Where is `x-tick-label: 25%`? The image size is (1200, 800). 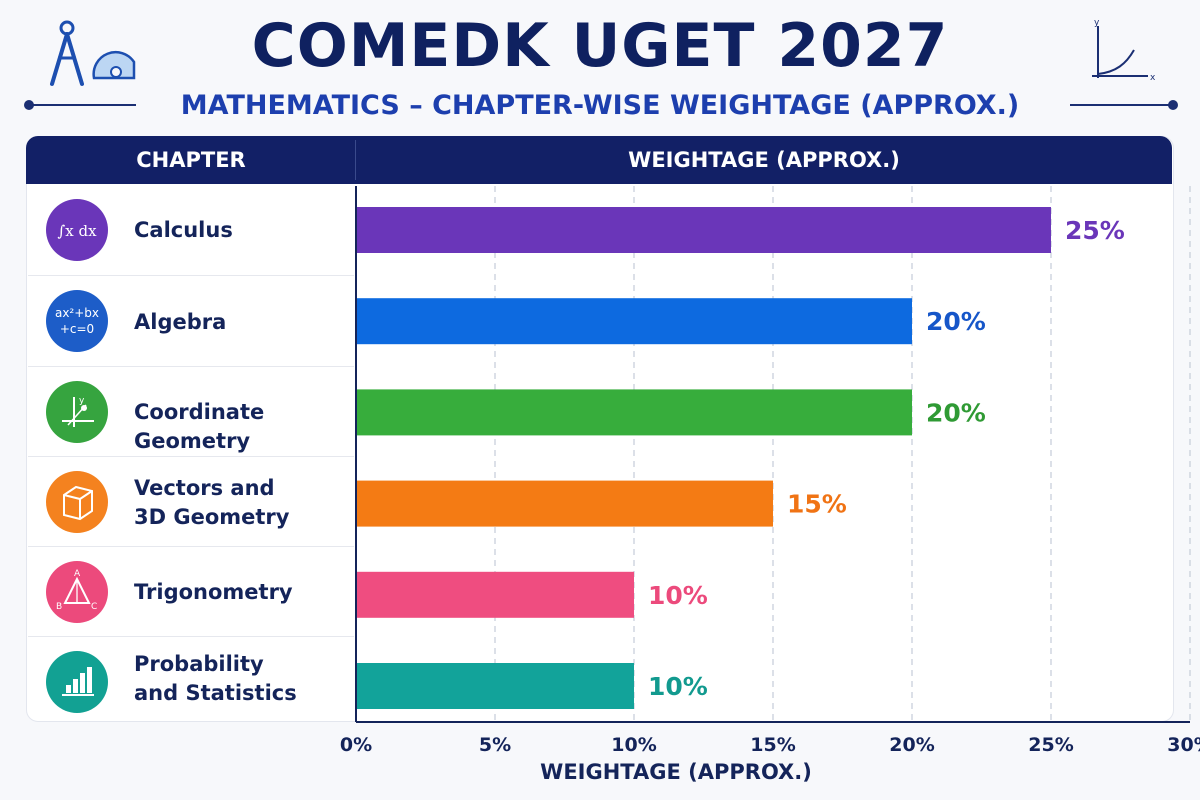 x-tick-label: 25% is located at coordinates (1050, 745).